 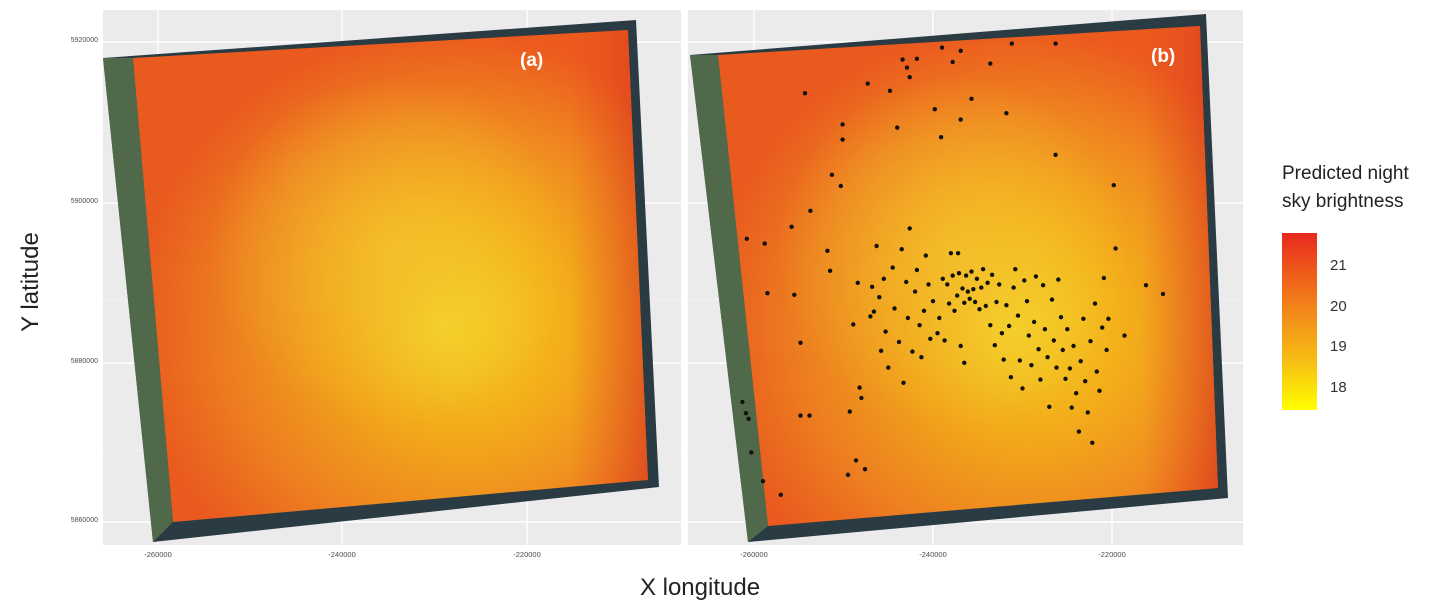 I want to click on panel-label-b: (b), so click(x=1163, y=56).